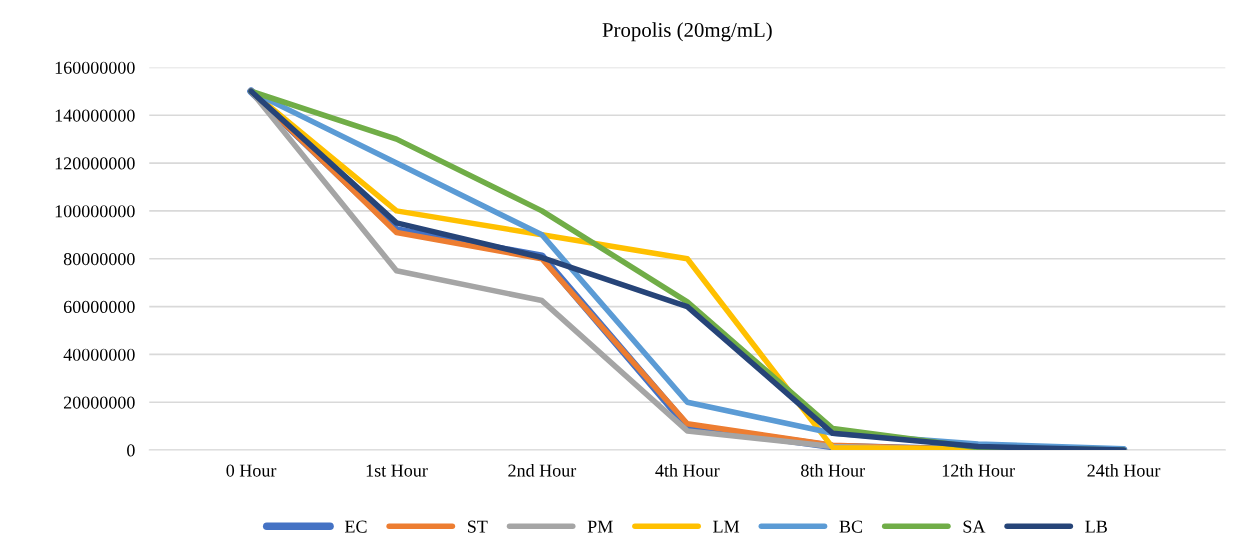 This screenshot has height=539, width=1244. Describe the element at coordinates (95, 67) in the screenshot. I see `y-tick-label: 160000000` at that location.